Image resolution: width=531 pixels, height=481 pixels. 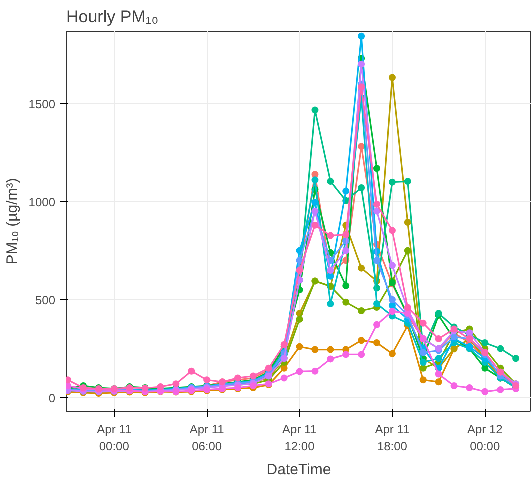 What do you see at coordinates (299, 469) in the screenshot?
I see `x-axis-title: DateTime` at bounding box center [299, 469].